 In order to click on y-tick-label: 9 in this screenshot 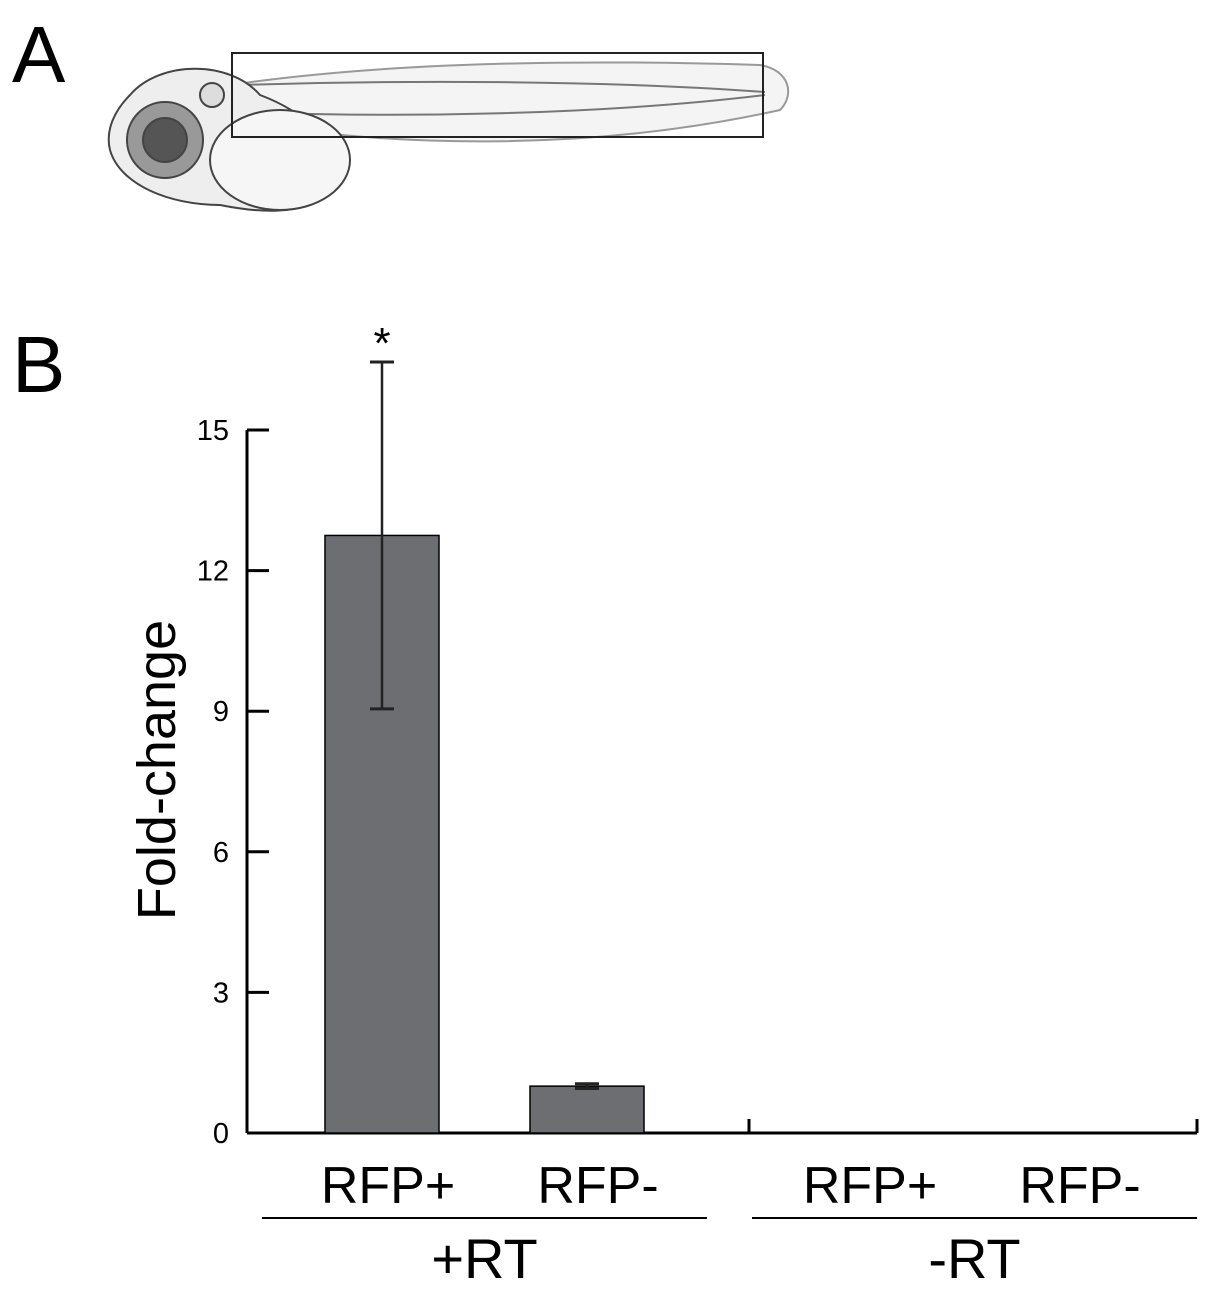, I will do `click(221, 712)`.